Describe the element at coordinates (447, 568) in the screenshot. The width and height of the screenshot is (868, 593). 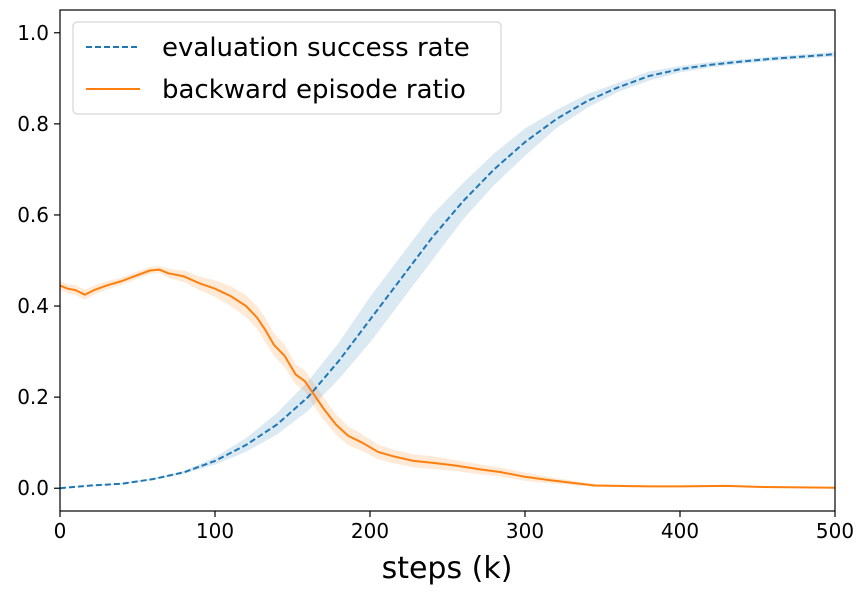
I see `x-axis-title: steps (k)` at that location.